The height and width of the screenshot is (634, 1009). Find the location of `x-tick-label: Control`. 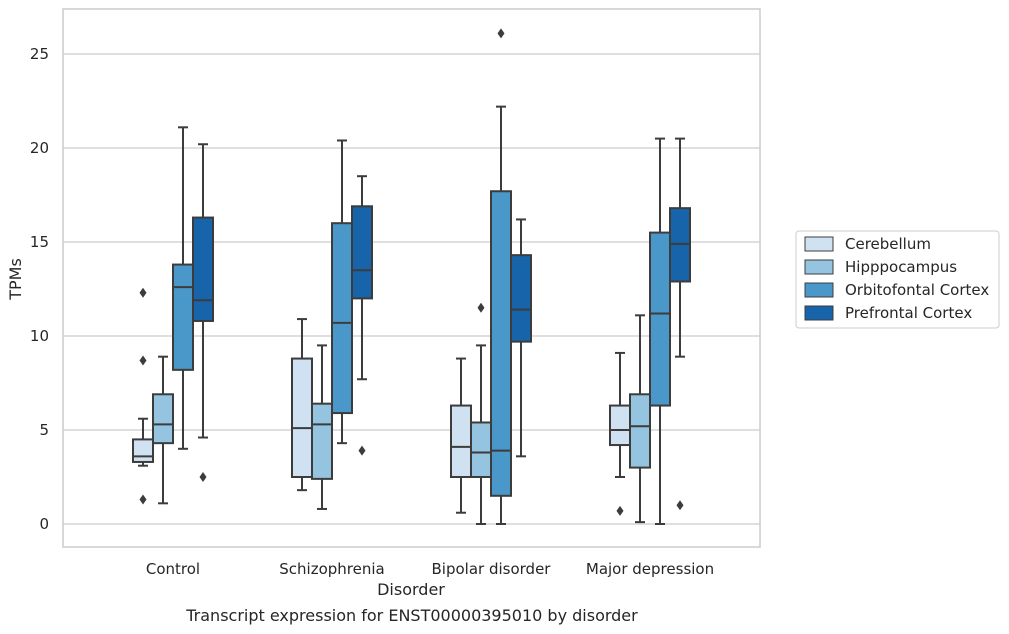

x-tick-label: Control is located at coordinates (173, 569).